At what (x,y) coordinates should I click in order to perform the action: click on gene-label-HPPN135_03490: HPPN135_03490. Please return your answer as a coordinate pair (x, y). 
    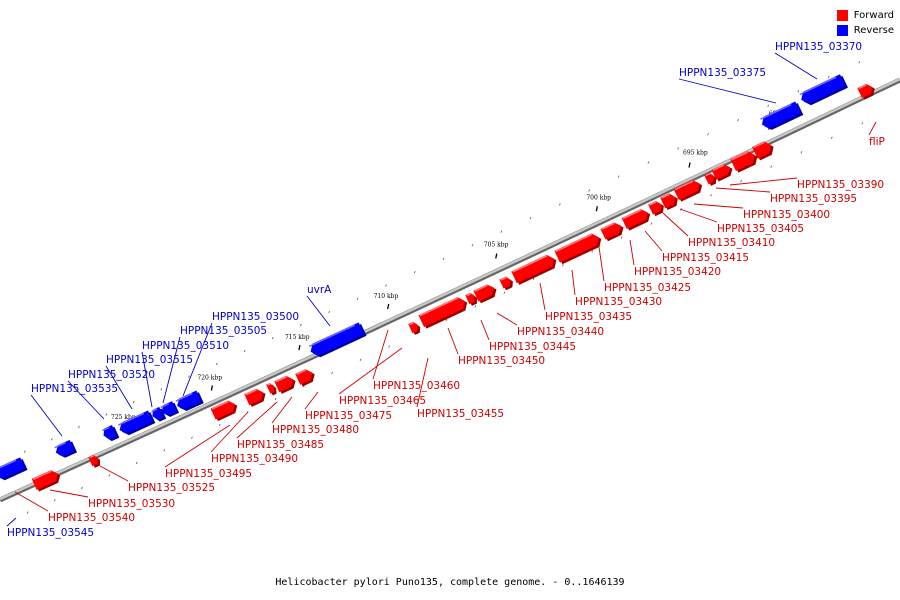
    Looking at the image, I should click on (254, 459).